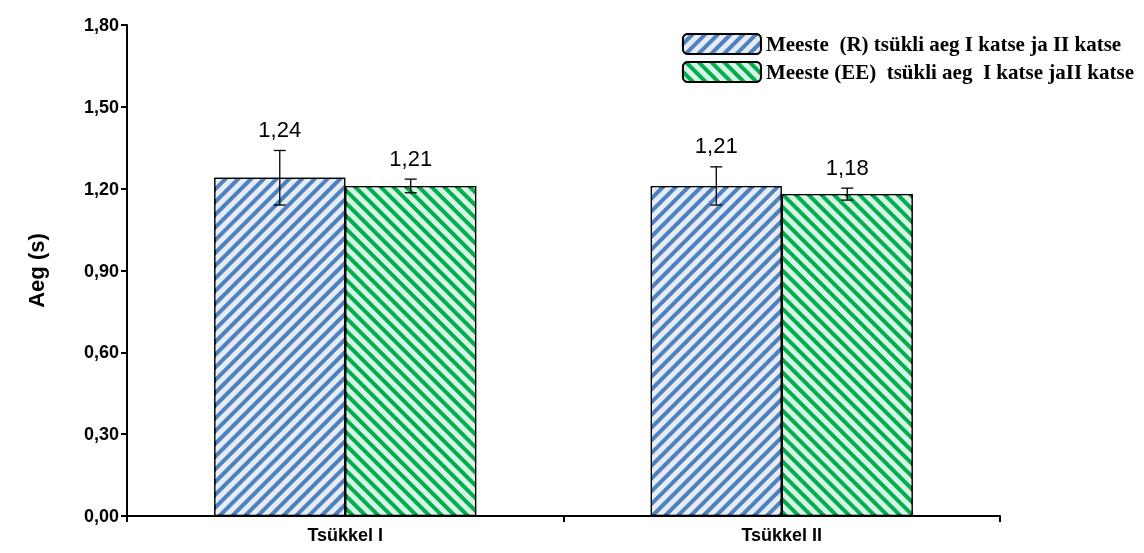 Image resolution: width=1144 pixels, height=553 pixels. Describe the element at coordinates (101, 25) in the screenshot. I see `y-tick-label: 1,80` at that location.